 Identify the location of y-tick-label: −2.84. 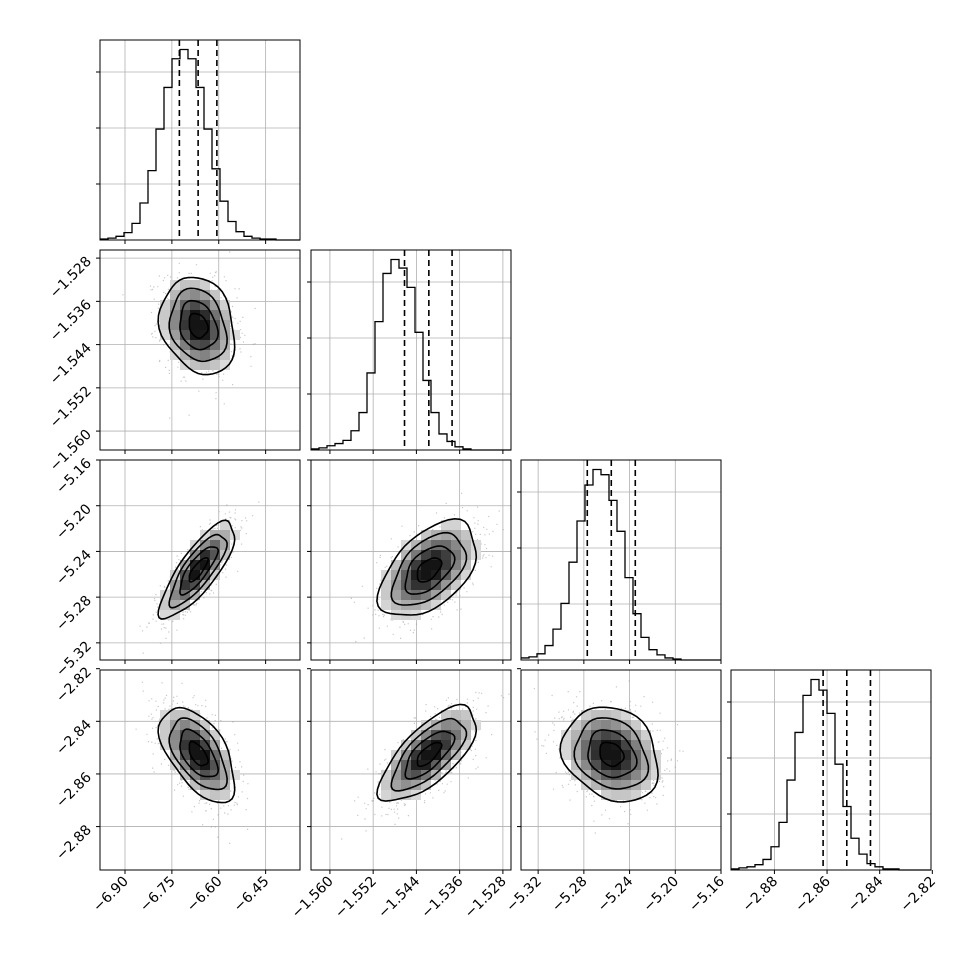
(74, 738).